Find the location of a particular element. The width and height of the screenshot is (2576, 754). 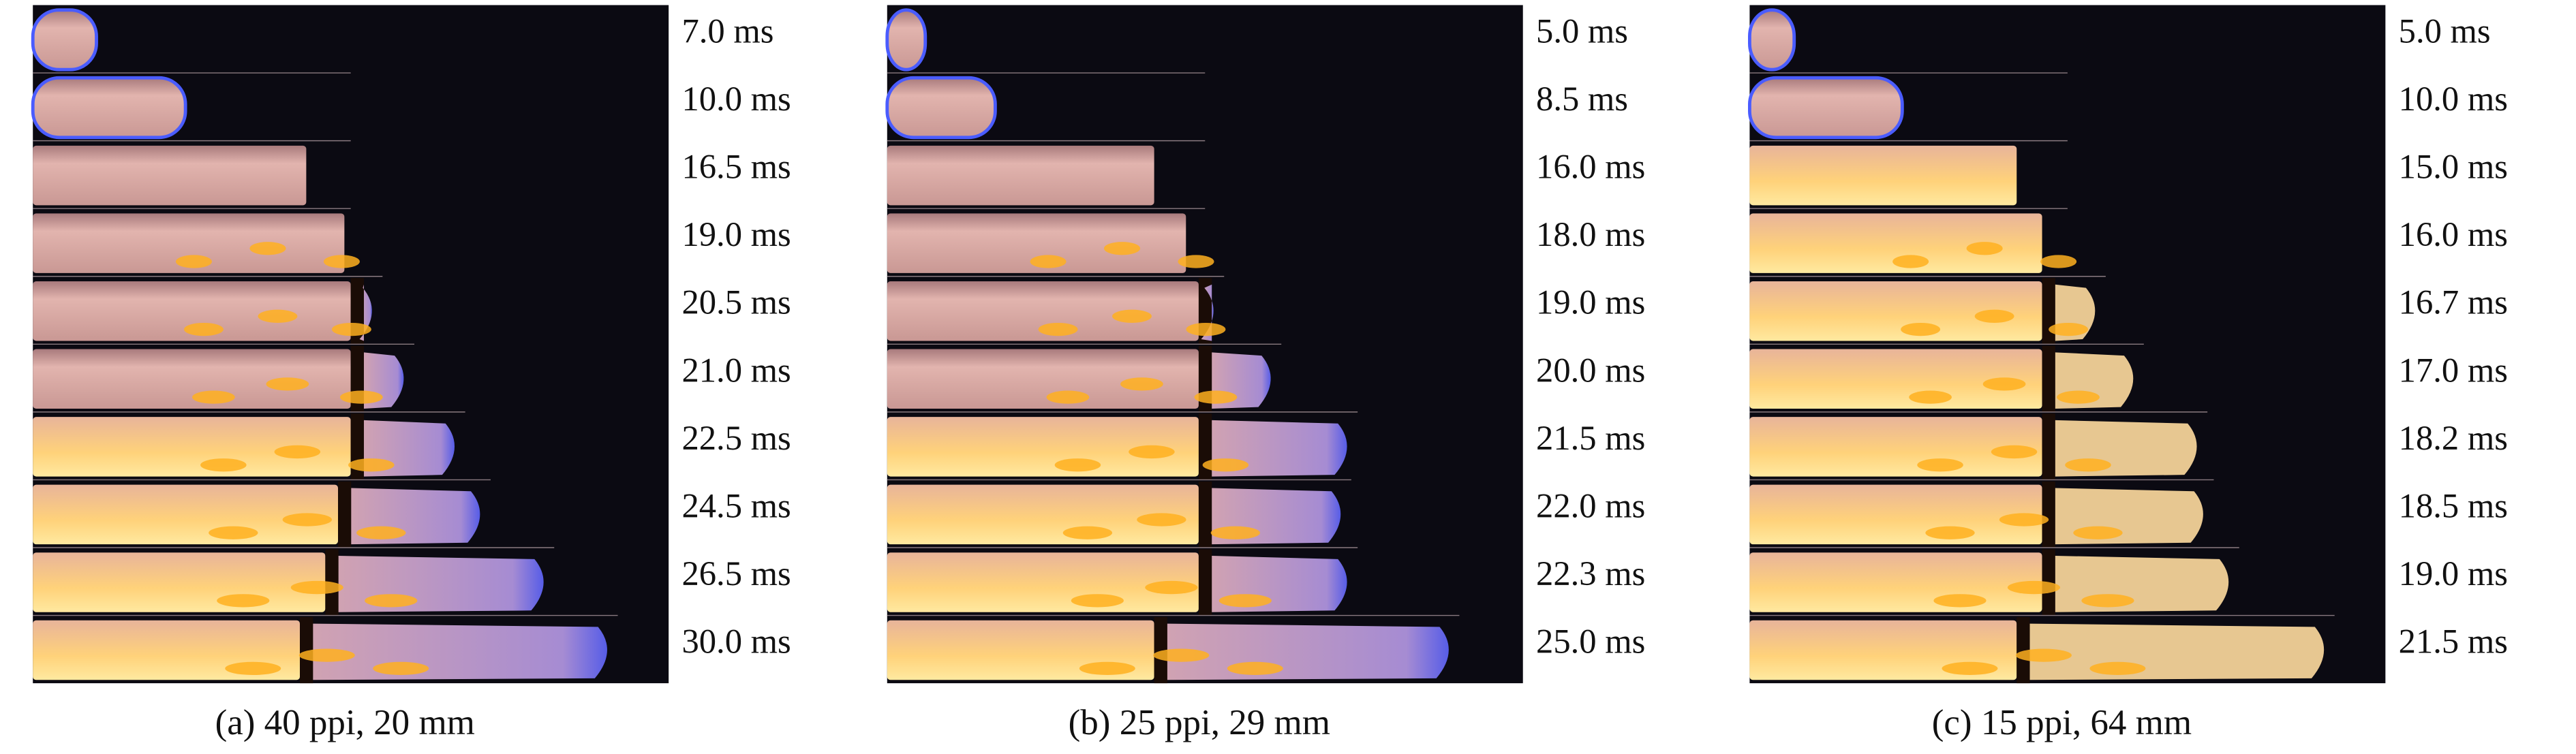

time-label: 8.5 ms is located at coordinates (1582, 99).